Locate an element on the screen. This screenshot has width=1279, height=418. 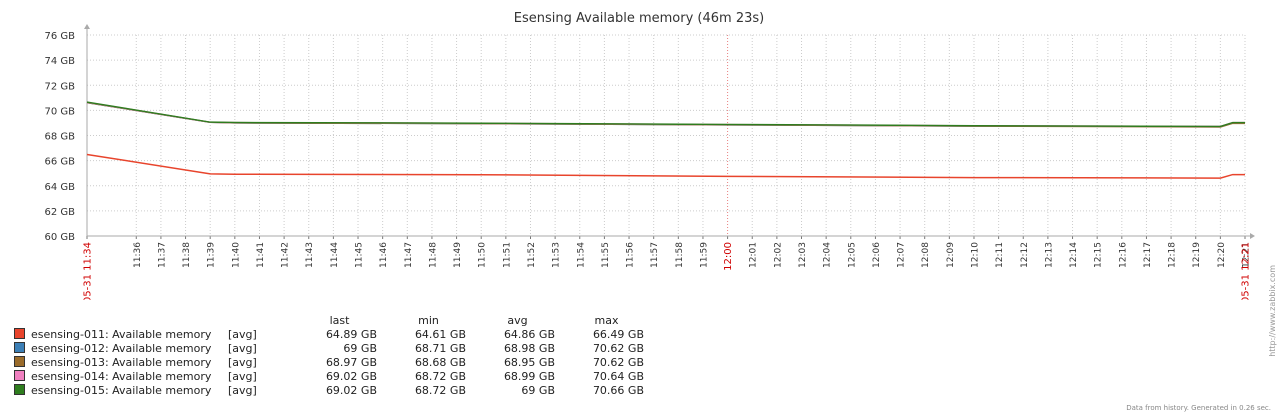
legend-series-name: esensing-014: Available memory is located at coordinates (121, 377).